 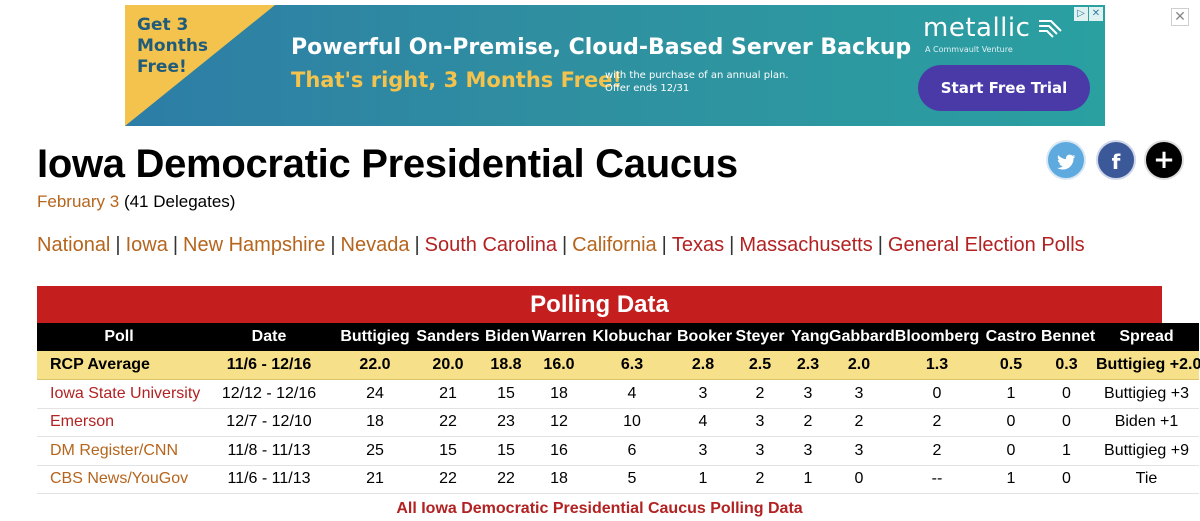 What do you see at coordinates (1180, 17) in the screenshot?
I see `close-ad-button: ✕` at bounding box center [1180, 17].